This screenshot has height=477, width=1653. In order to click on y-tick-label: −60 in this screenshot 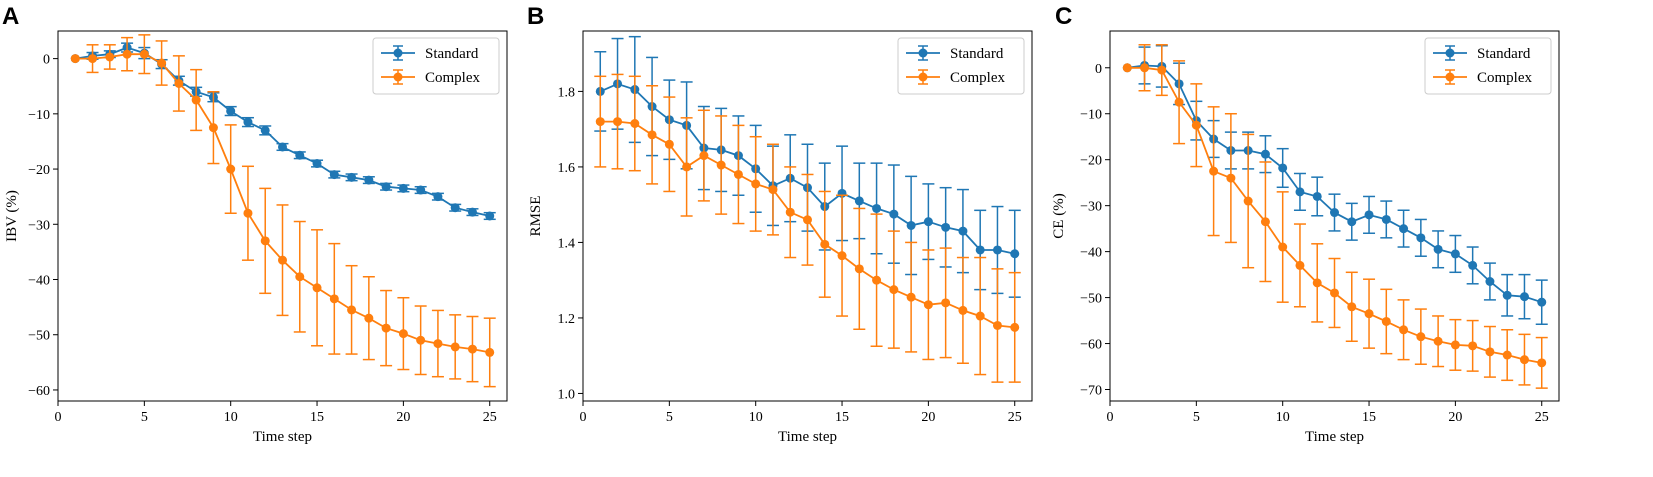, I will do `click(39, 391)`.